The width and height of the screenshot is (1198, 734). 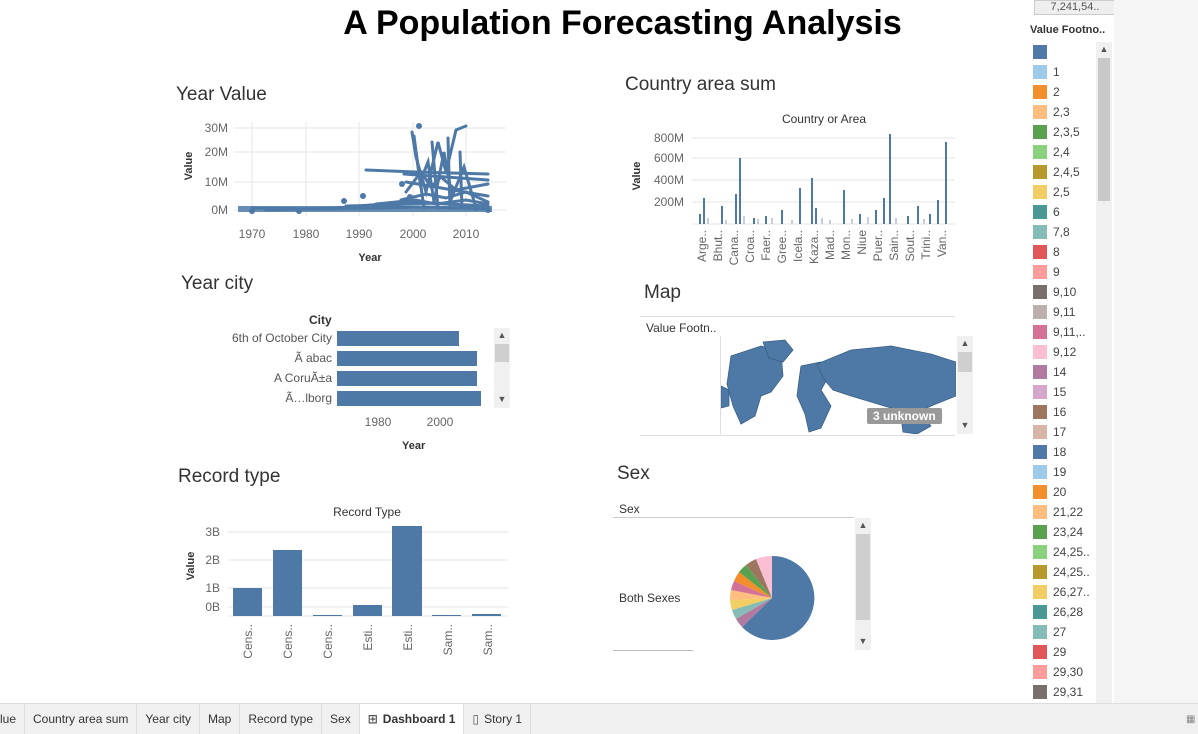 What do you see at coordinates (8, 719) in the screenshot?
I see `sheet-tab-label: lue` at bounding box center [8, 719].